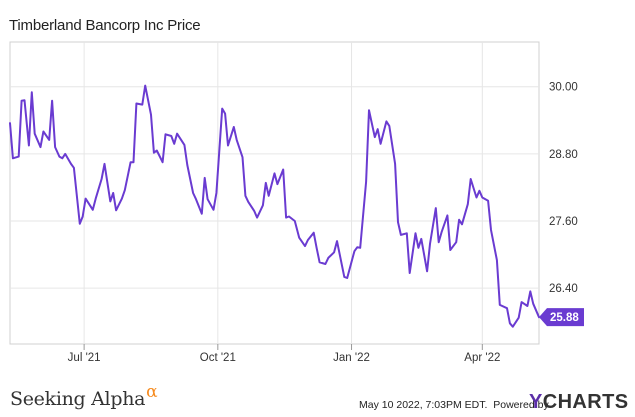 This screenshot has width=635, height=417. Describe the element at coordinates (578, 402) in the screenshot. I see `ycharts-logo: YCHARTS` at that location.